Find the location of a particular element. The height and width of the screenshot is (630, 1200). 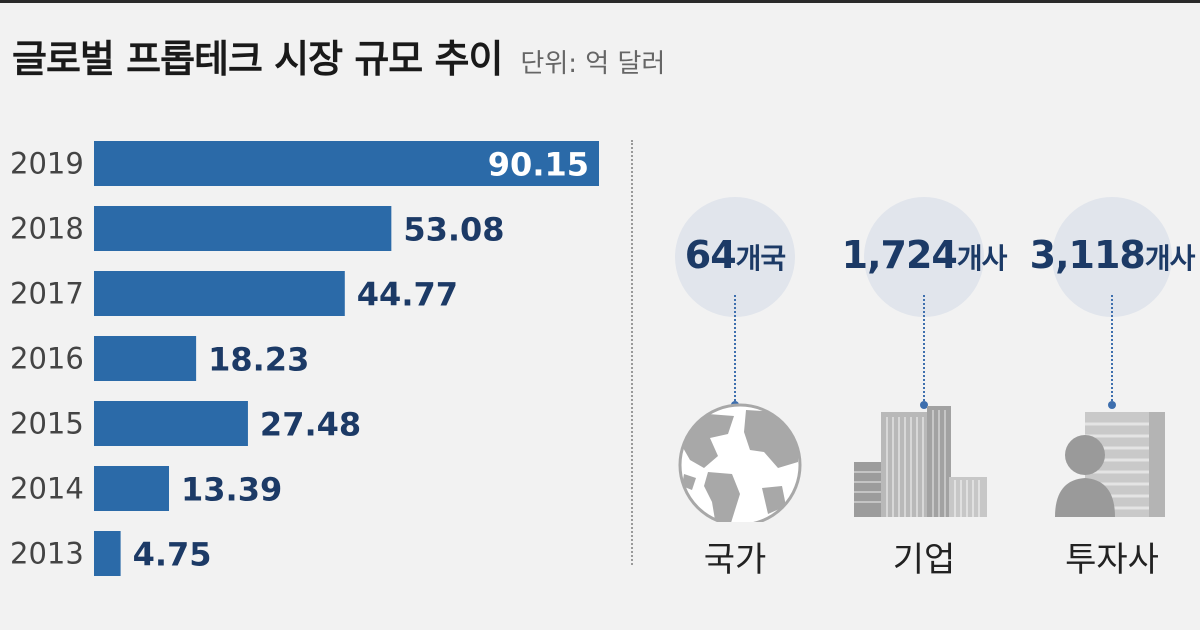

chart-unit: 단위: 억 달러 is located at coordinates (593, 64).